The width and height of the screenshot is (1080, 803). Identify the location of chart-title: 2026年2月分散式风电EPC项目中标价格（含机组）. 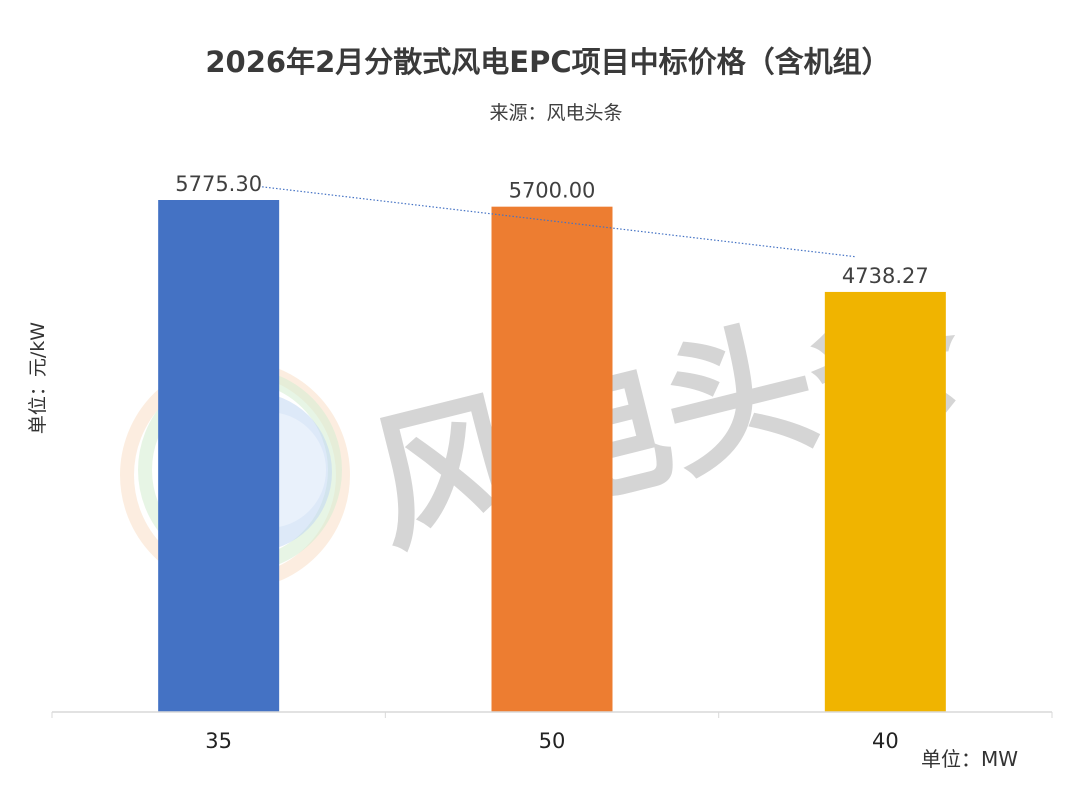
(547, 62).